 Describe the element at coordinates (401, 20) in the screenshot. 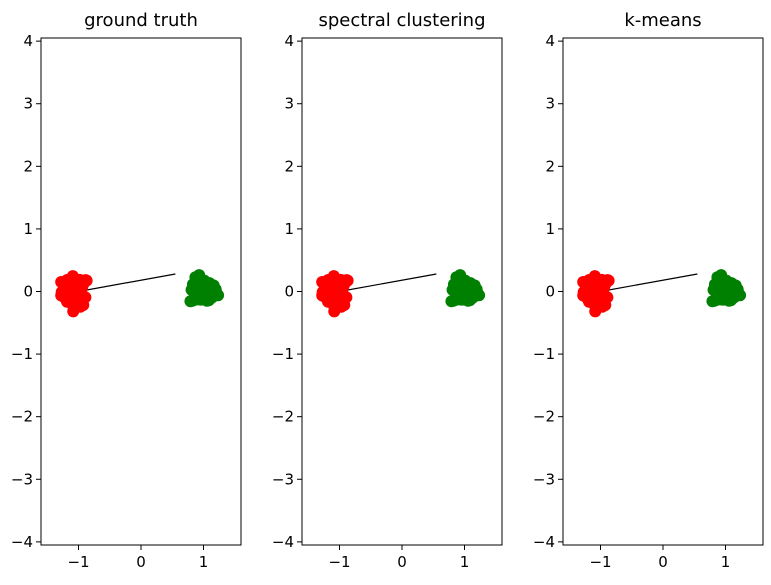

I see `panel-title: spectral clustering` at that location.